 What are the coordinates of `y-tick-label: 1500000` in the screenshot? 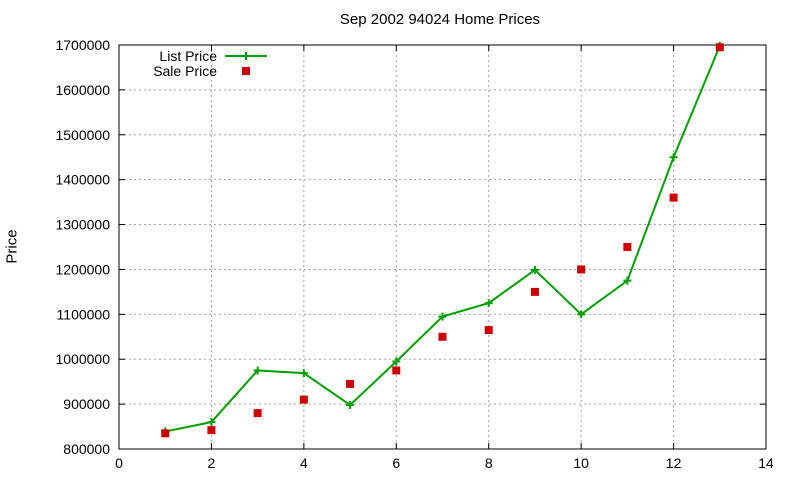 It's located at (82, 135).